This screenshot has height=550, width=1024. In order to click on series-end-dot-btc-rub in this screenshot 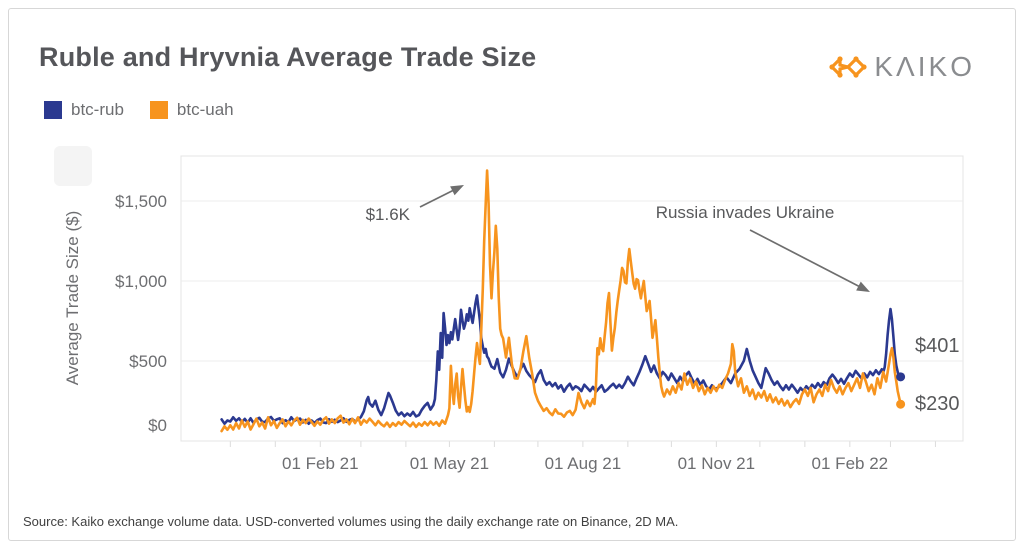, I will do `click(901, 377)`.